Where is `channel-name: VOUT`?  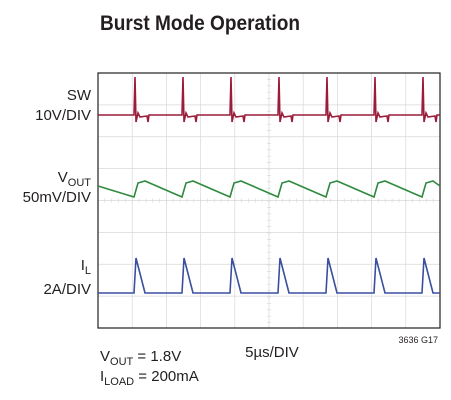 channel-name: VOUT is located at coordinates (75, 179).